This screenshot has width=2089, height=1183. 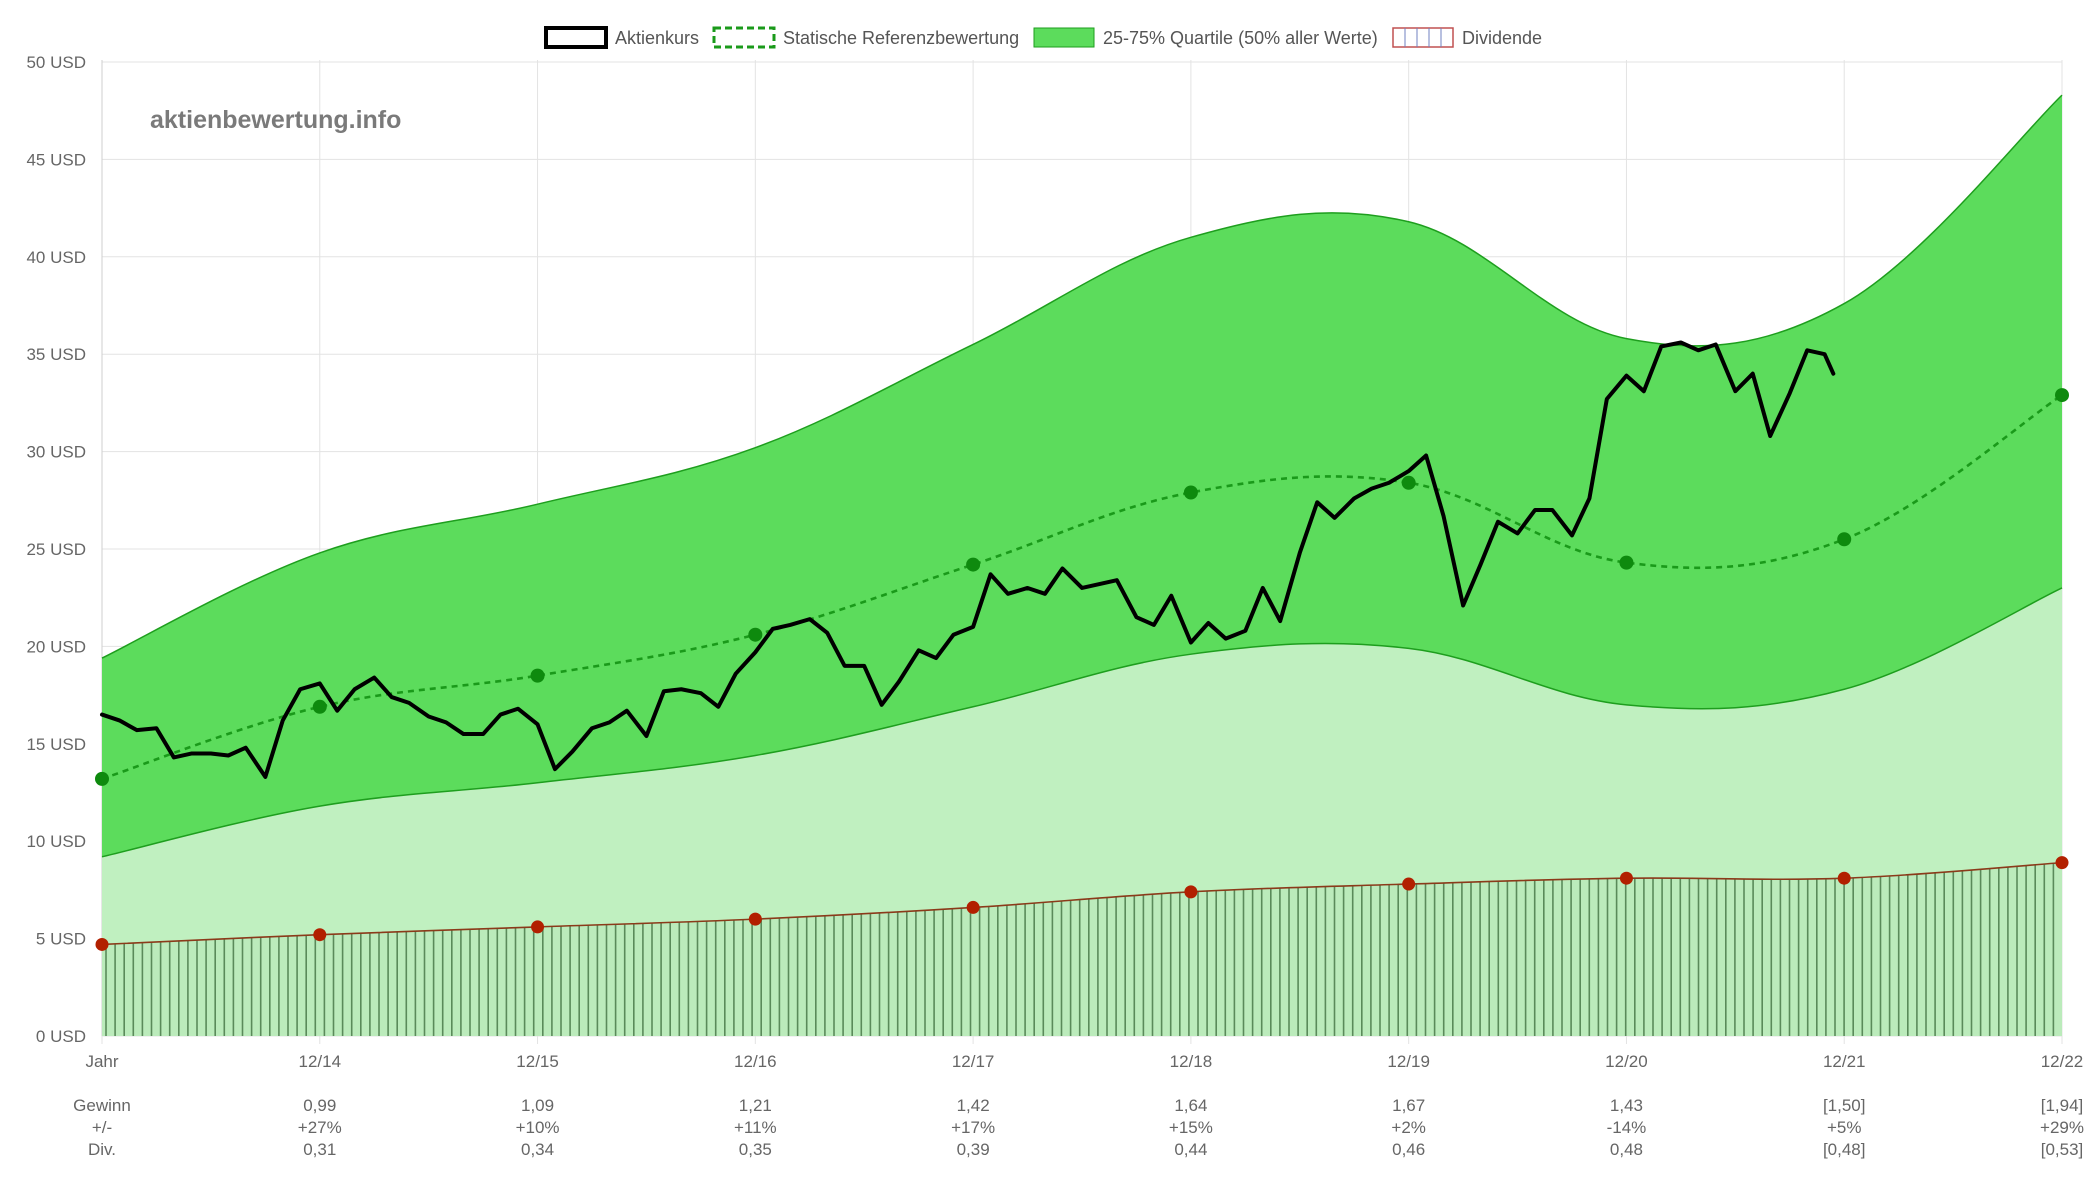 I want to click on legend-swatch-dividend, so click(x=1423, y=37).